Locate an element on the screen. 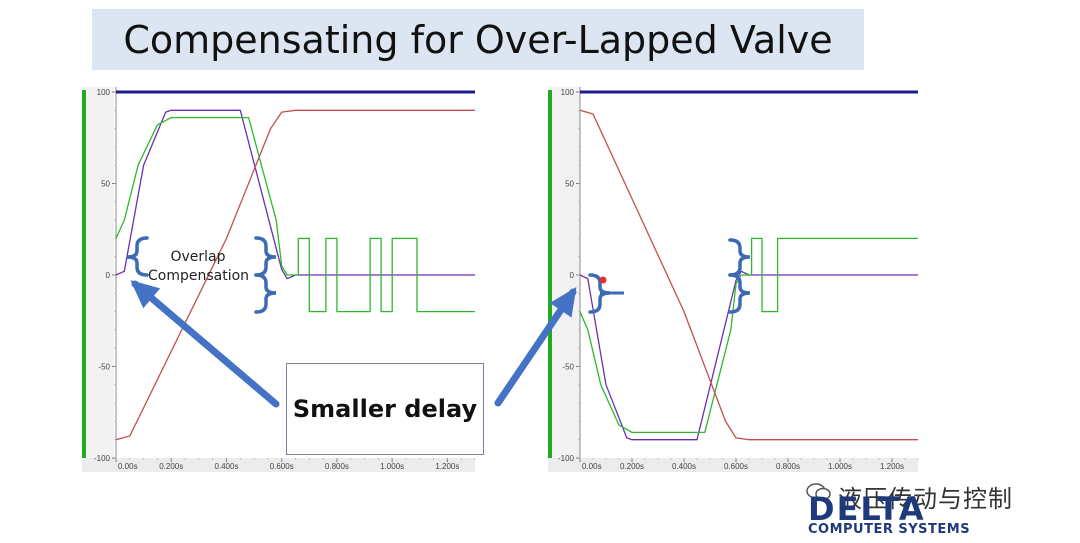  arrow-right is located at coordinates (535, 347).